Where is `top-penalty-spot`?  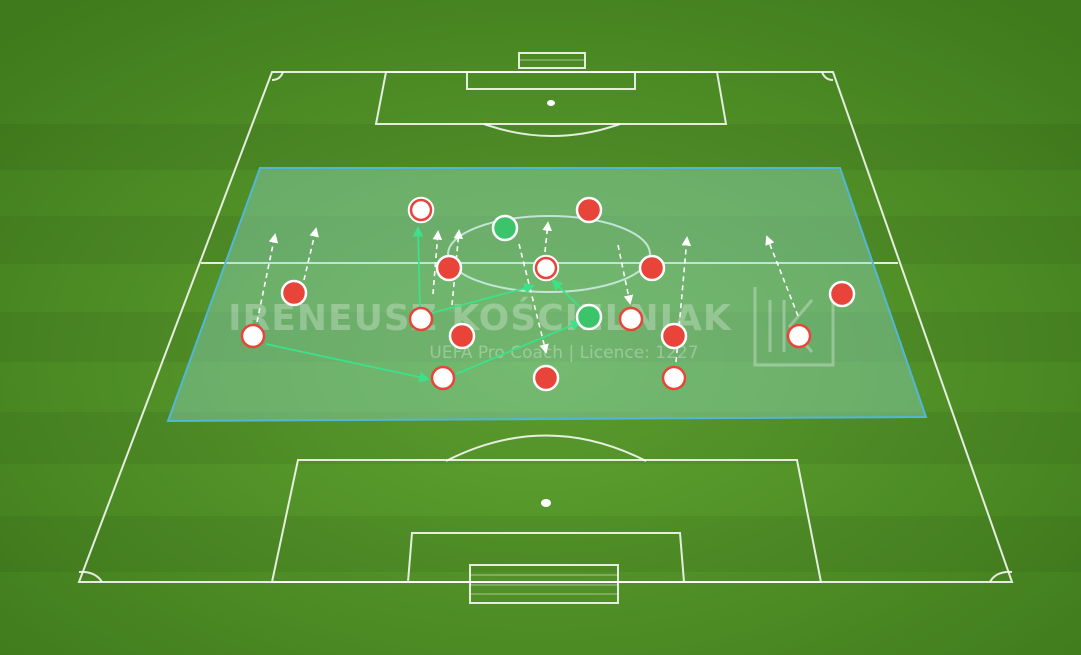 top-penalty-spot is located at coordinates (551, 103).